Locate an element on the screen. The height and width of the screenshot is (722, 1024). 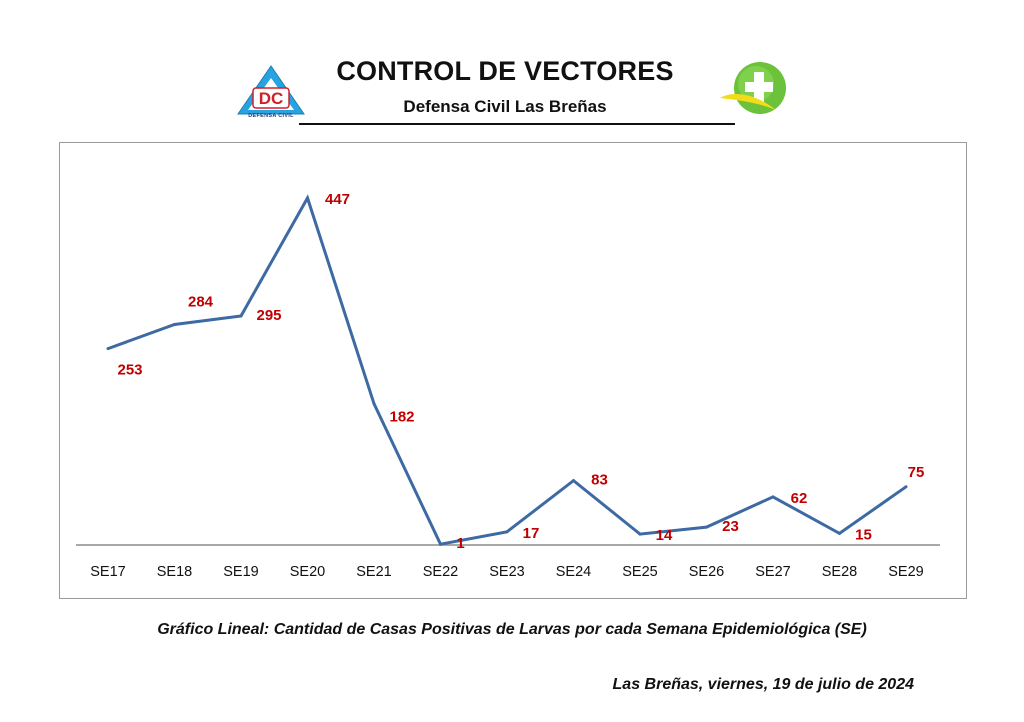
x-tick-label: SE19 is located at coordinates (240, 572).